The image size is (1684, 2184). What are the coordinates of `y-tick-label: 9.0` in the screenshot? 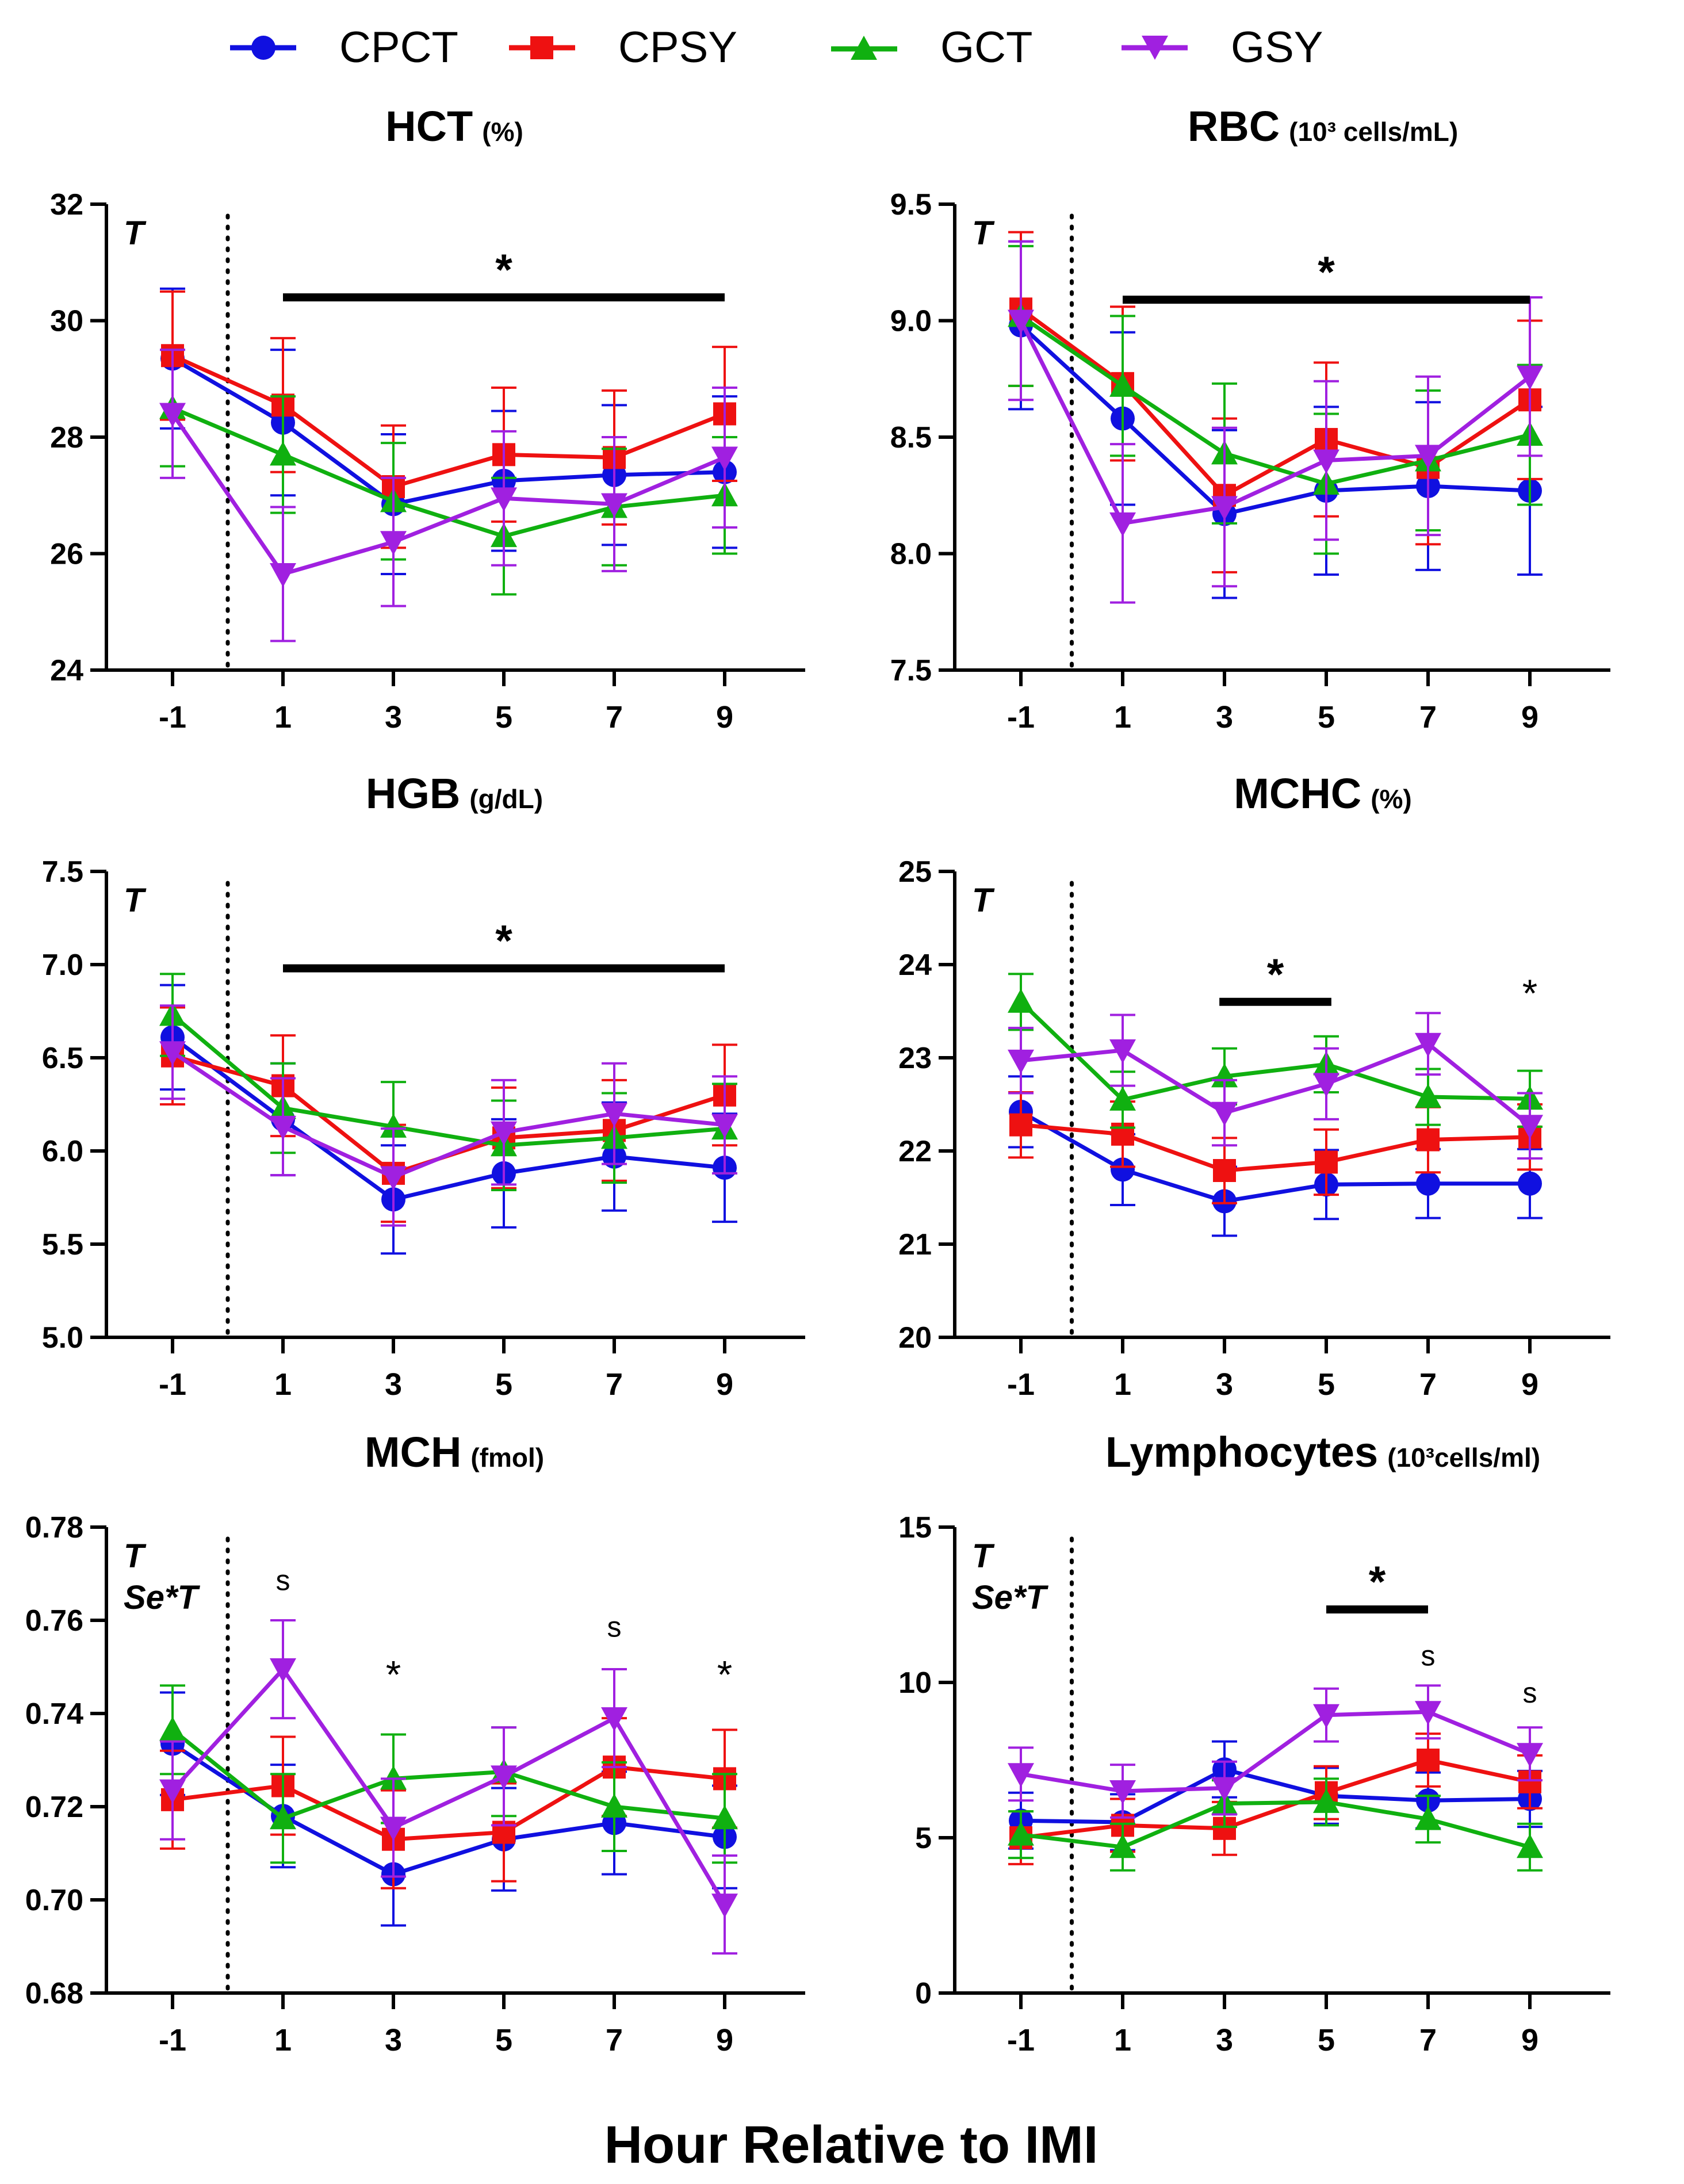 It's located at (911, 321).